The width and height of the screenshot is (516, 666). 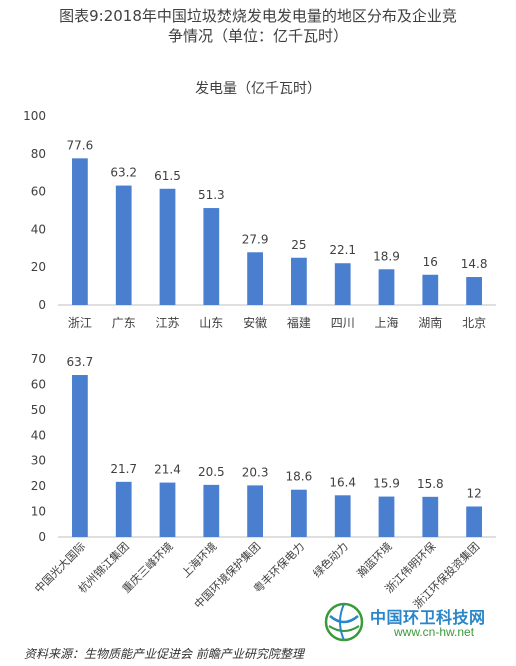 I want to click on chart-1-category-label: 湖南, so click(x=430, y=322).